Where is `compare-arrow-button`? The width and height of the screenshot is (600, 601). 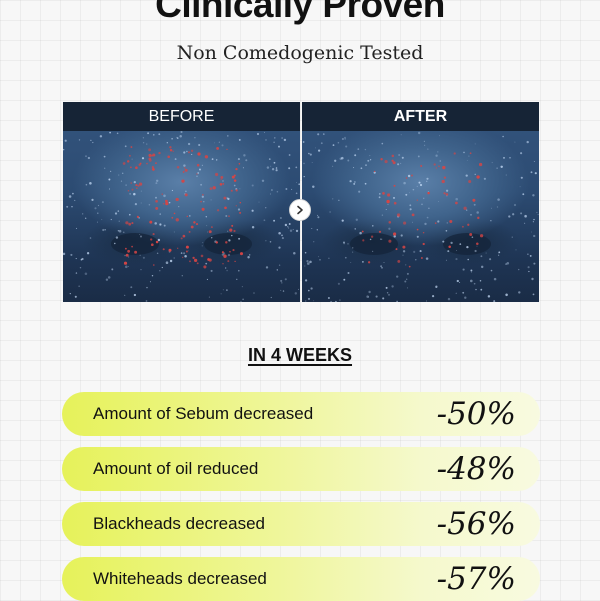
compare-arrow-button is located at coordinates (300, 210).